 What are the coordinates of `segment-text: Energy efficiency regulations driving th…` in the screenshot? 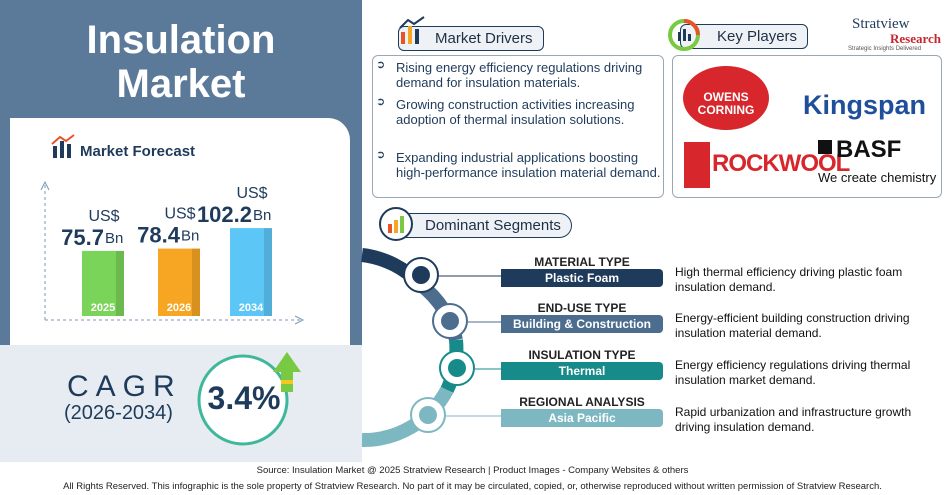 It's located at (793, 372).